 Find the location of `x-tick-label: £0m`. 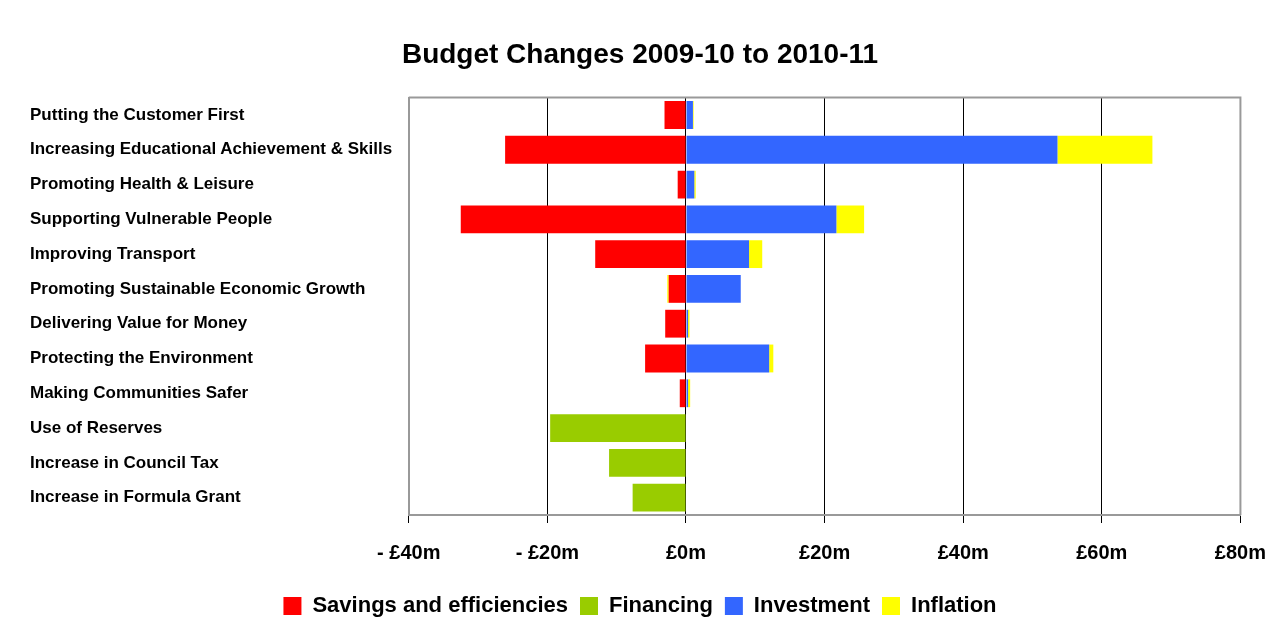

x-tick-label: £0m is located at coordinates (686, 551).